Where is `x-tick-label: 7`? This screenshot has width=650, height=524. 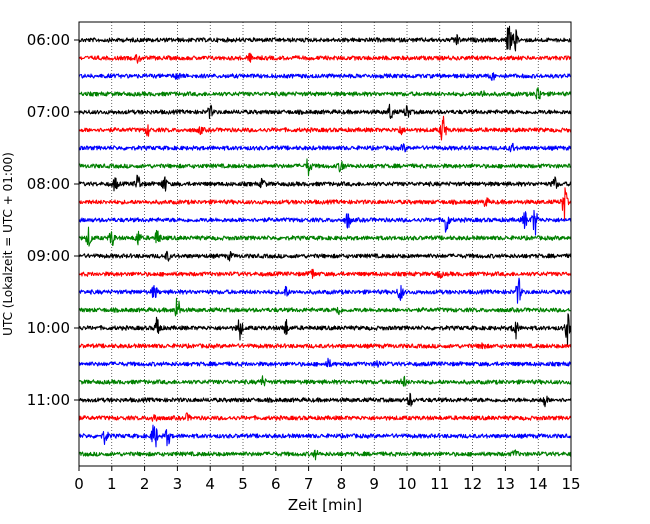
x-tick-label: 7 is located at coordinates (309, 484).